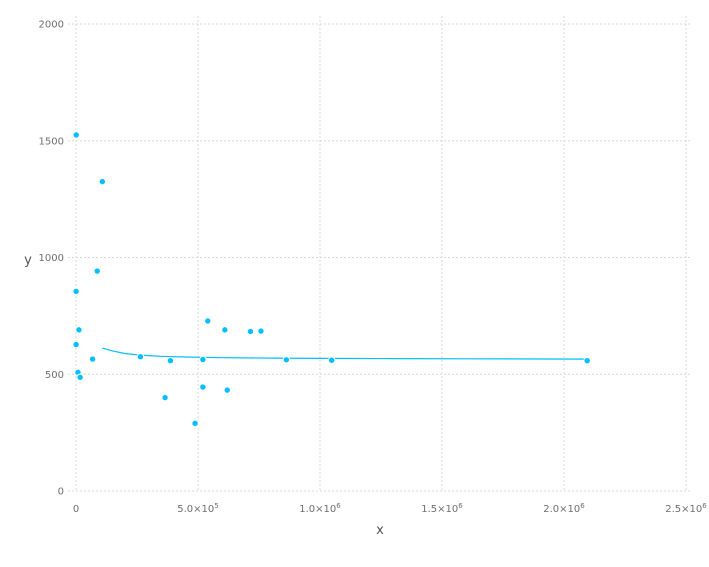 This screenshot has height=567, width=709. Describe the element at coordinates (61, 492) in the screenshot. I see `y-tick-label: 0` at that location.